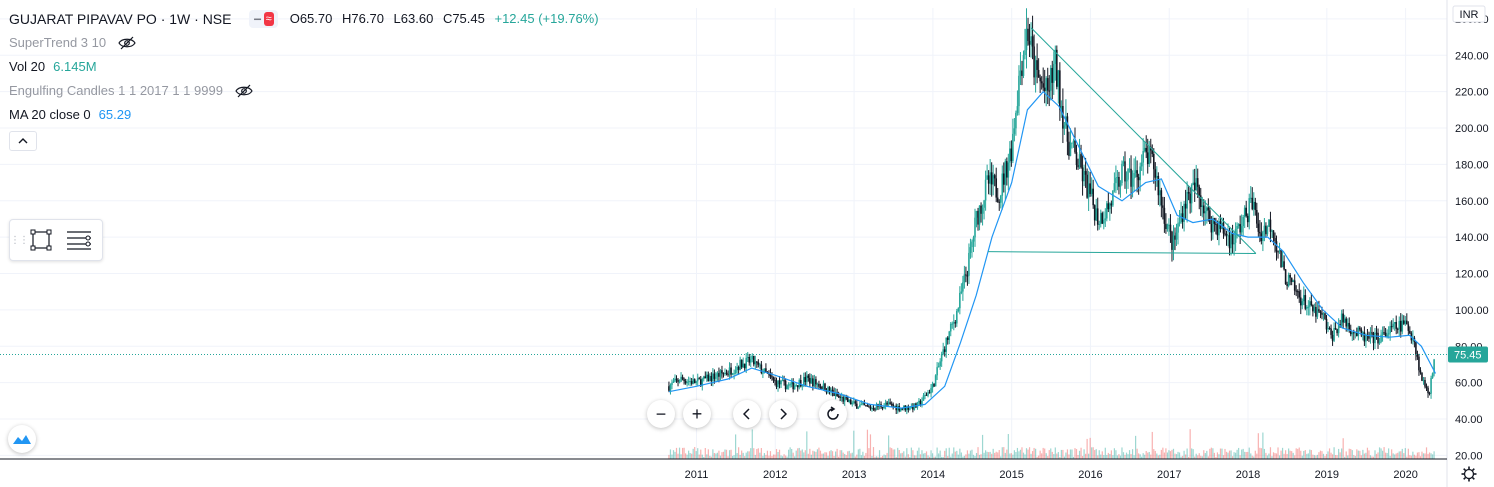 The width and height of the screenshot is (1494, 487). I want to click on minus-badge-icon: −, so click(257, 19).